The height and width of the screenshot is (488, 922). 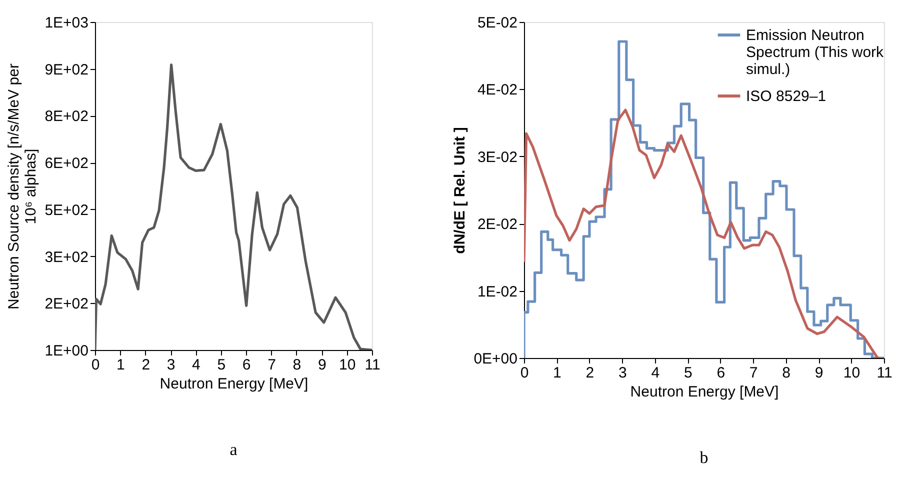 I want to click on text: a, so click(x=234, y=449).